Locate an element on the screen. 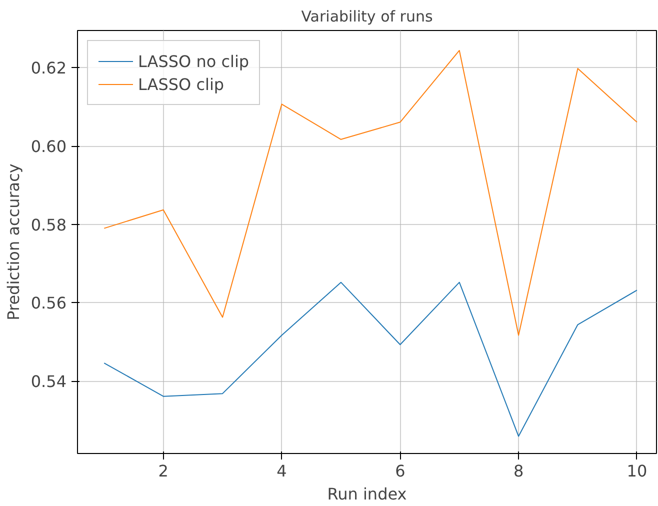 This screenshot has height=506, width=658. chart-title: Variability of runs is located at coordinates (367, 17).